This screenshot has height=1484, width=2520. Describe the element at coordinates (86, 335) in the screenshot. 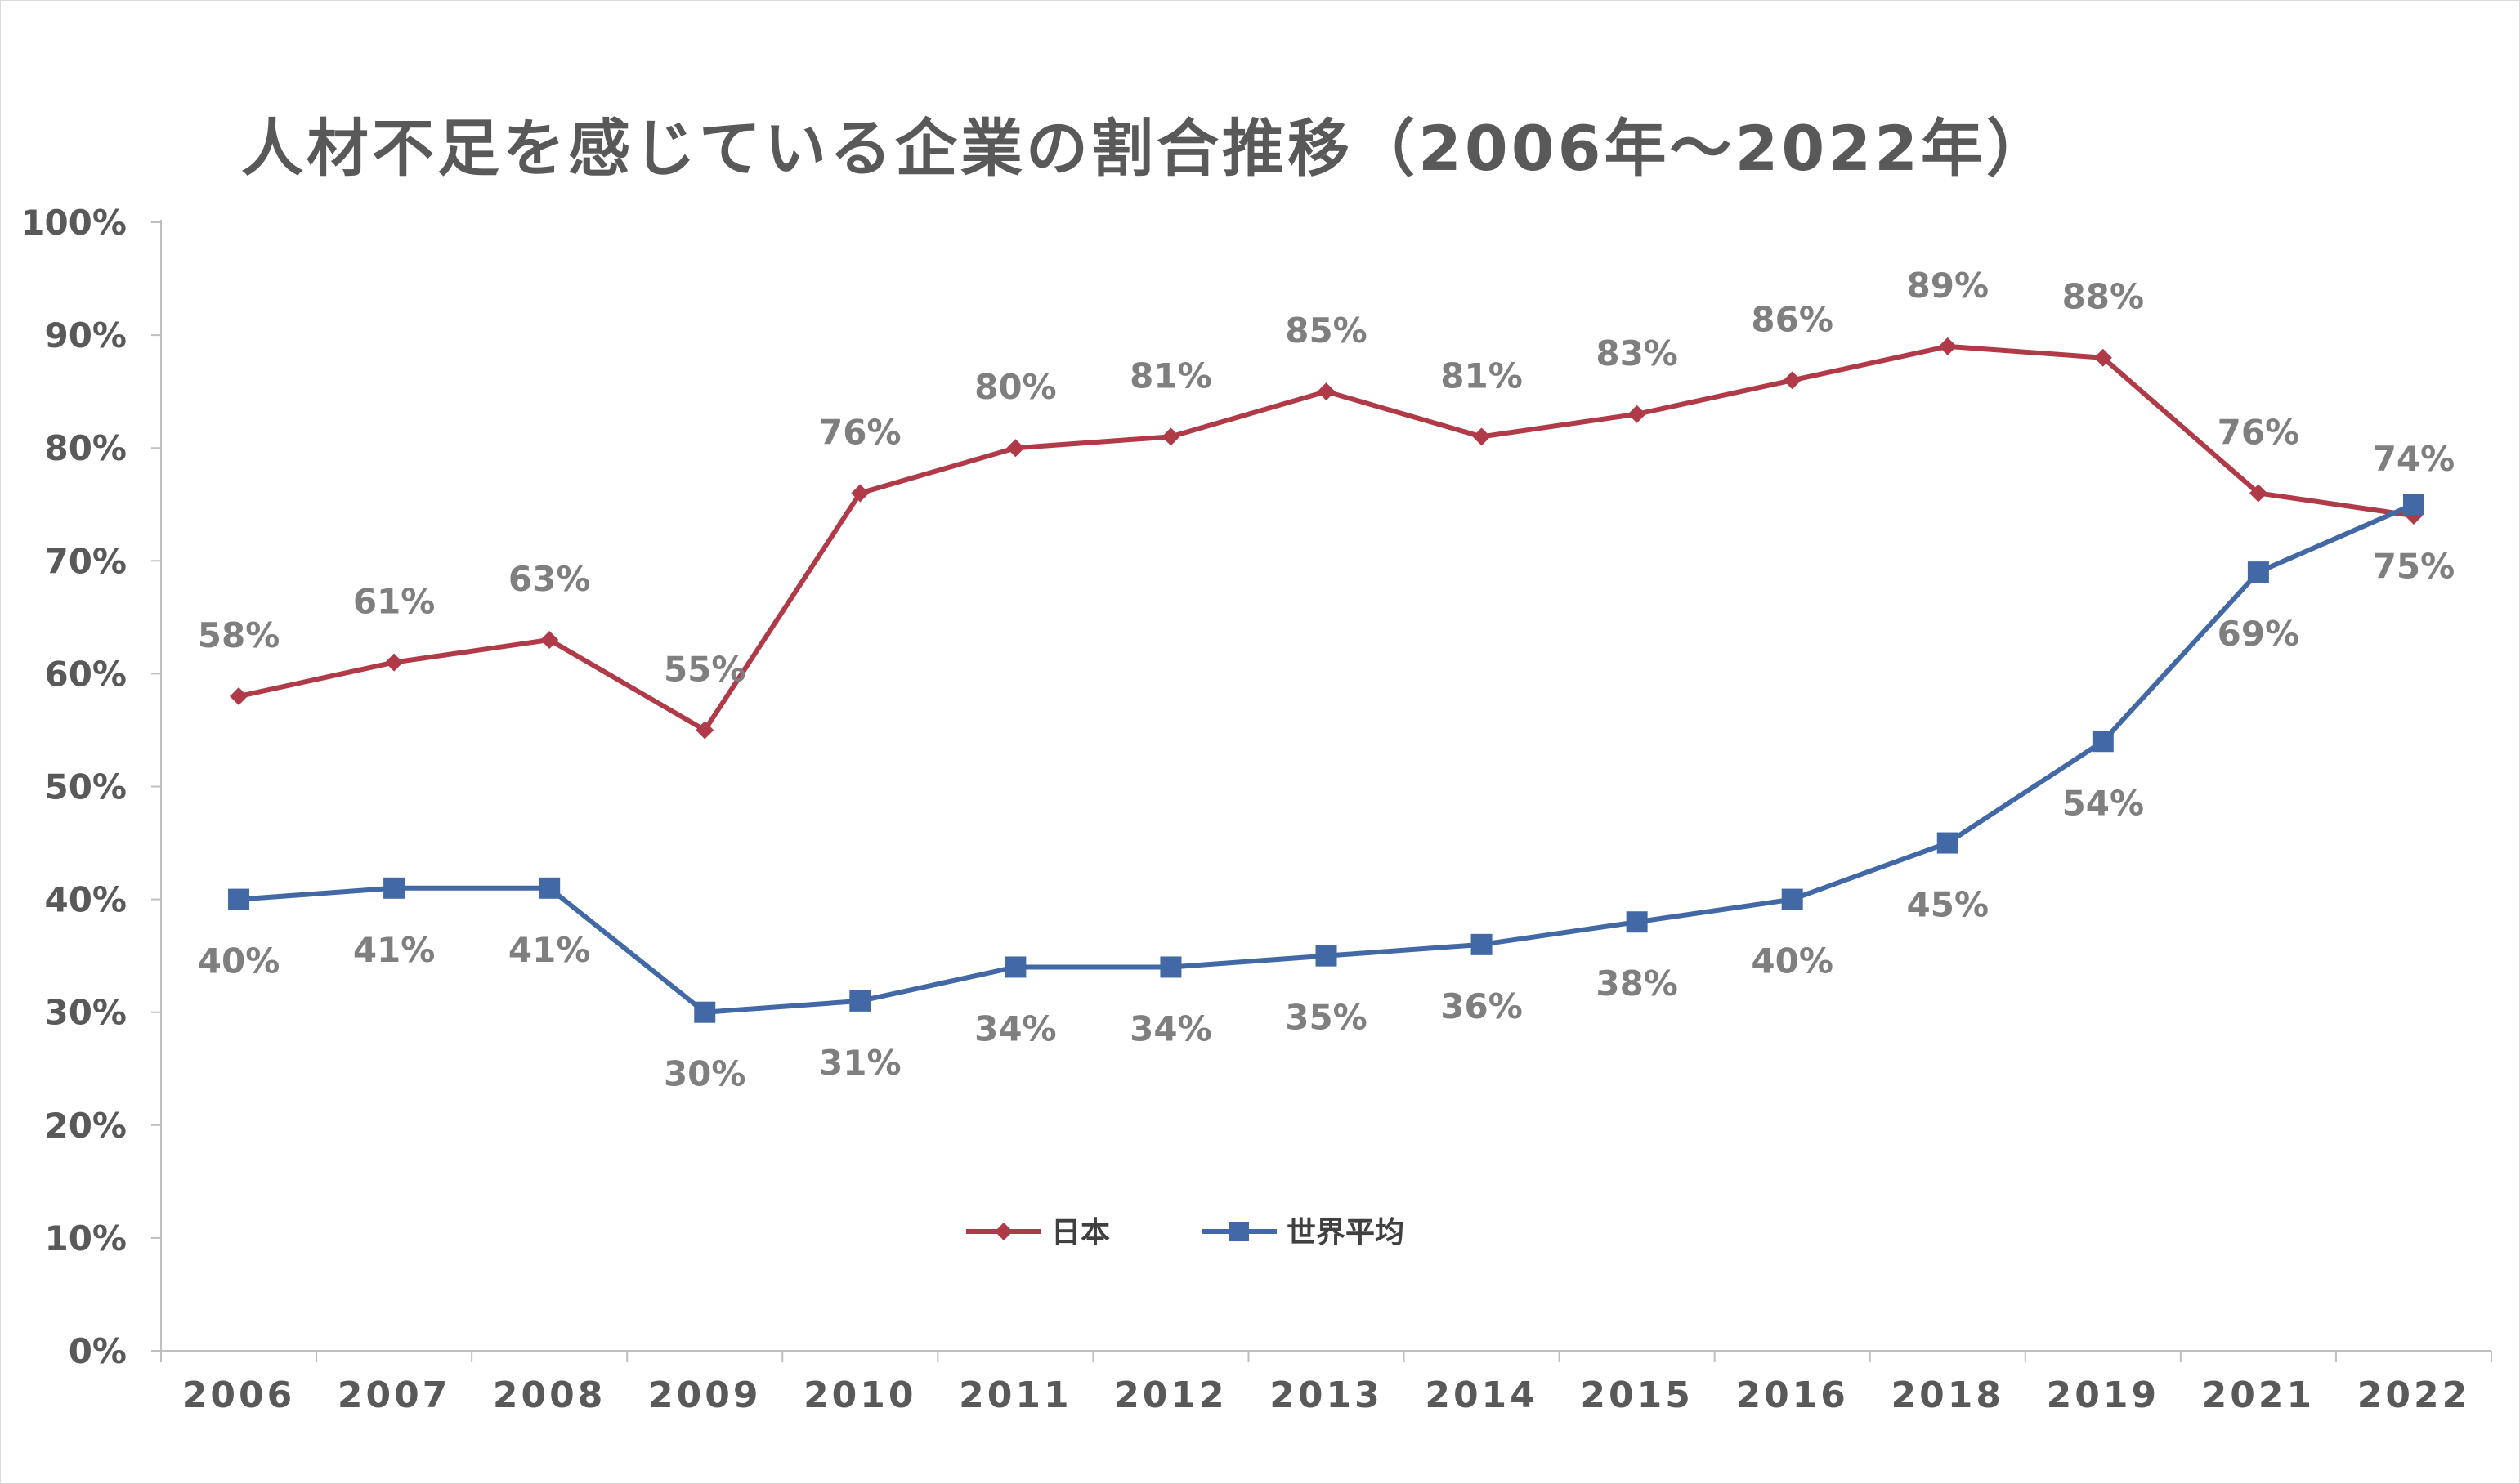

I see `y-tick-label: 90%` at that location.